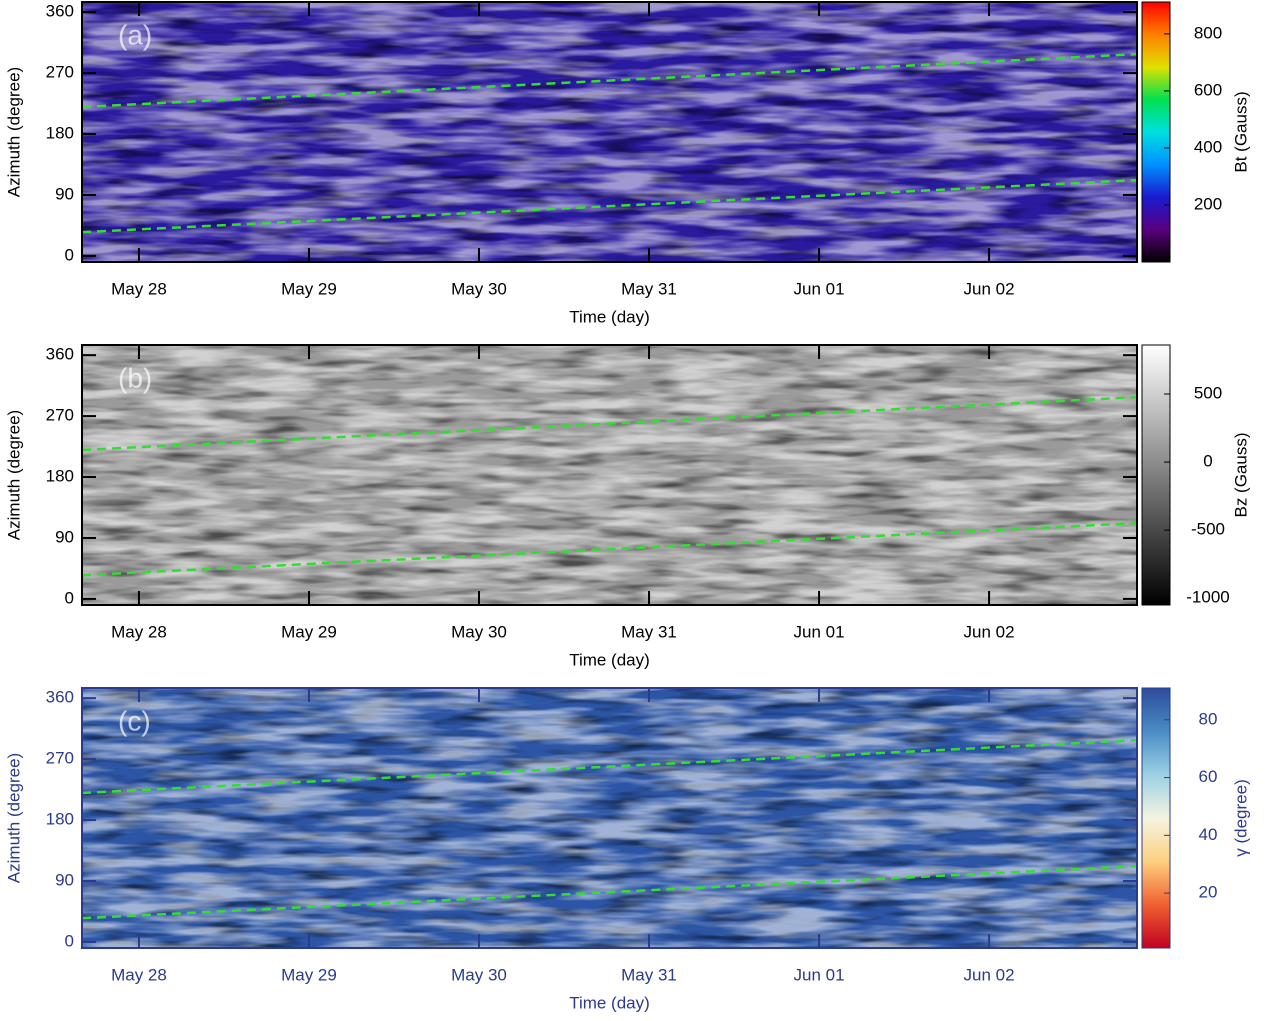 Image resolution: width=1270 pixels, height=1021 pixels. Describe the element at coordinates (1240, 817) in the screenshot. I see `colorbar-label: γ (degree)` at that location.